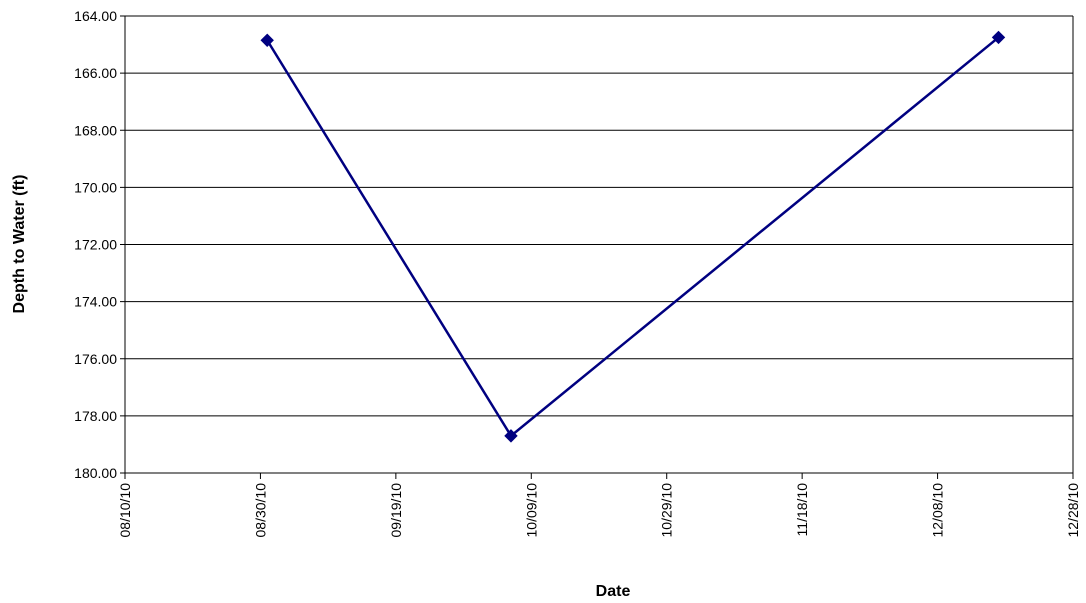  What do you see at coordinates (95, 73) in the screenshot?
I see `y-tick-label: 166.00` at bounding box center [95, 73].